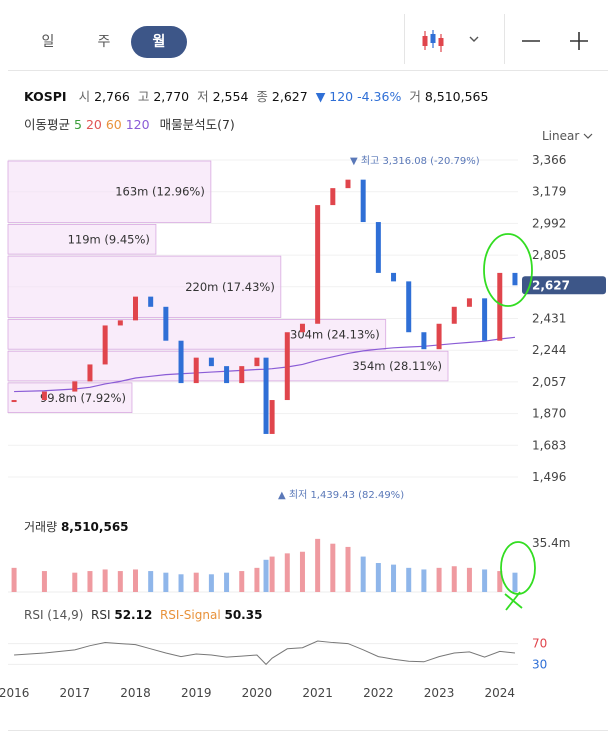 Image resolution: width=616 pixels, height=742 pixels. Describe the element at coordinates (47, 124) in the screenshot. I see `ma-legend-label: 이동평균` at that location.